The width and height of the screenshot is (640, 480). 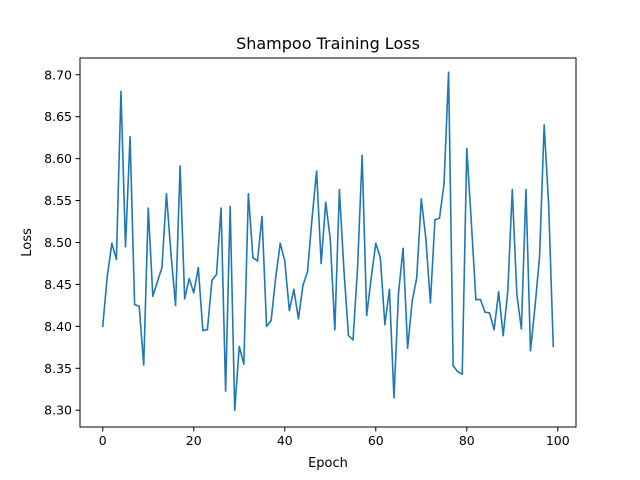 I want to click on chart-title: Shampoo Training Loss, so click(x=328, y=43).